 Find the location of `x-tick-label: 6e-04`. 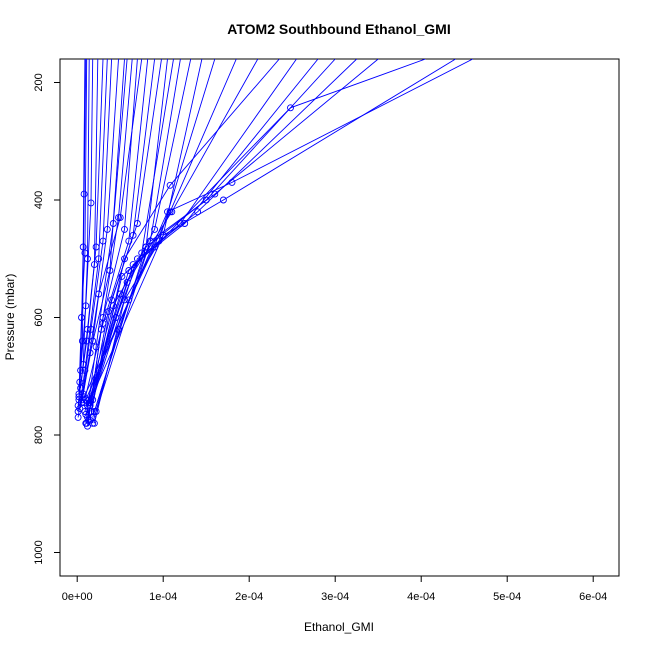

x-tick-label: 6e-04 is located at coordinates (593, 597).